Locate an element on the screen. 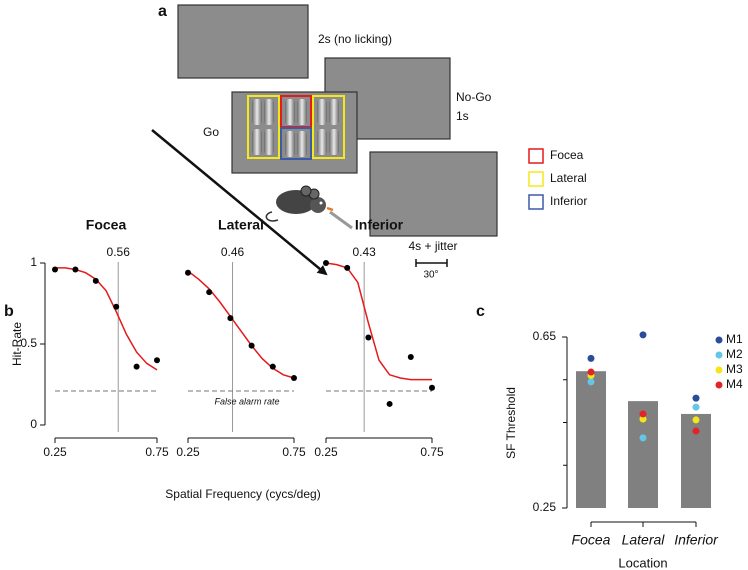 The image size is (748, 570). step-label: No-Go is located at coordinates (474, 97).